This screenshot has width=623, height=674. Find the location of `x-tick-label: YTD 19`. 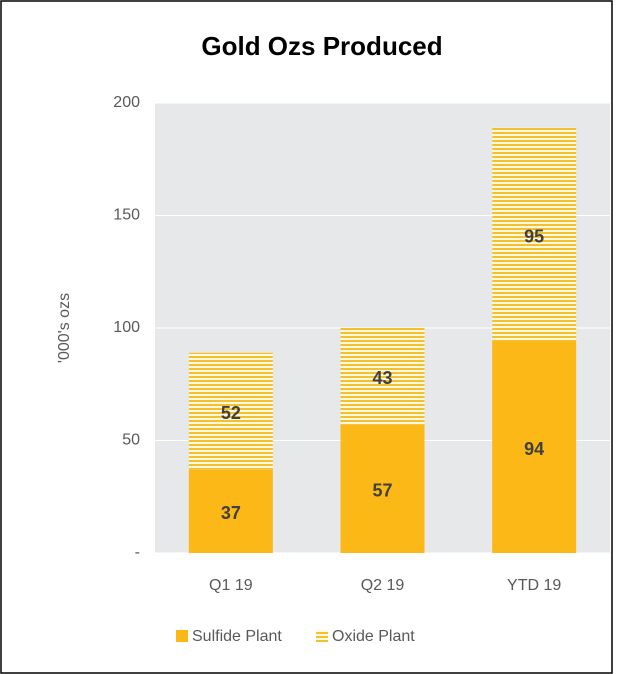

x-tick-label: YTD 19 is located at coordinates (534, 585).